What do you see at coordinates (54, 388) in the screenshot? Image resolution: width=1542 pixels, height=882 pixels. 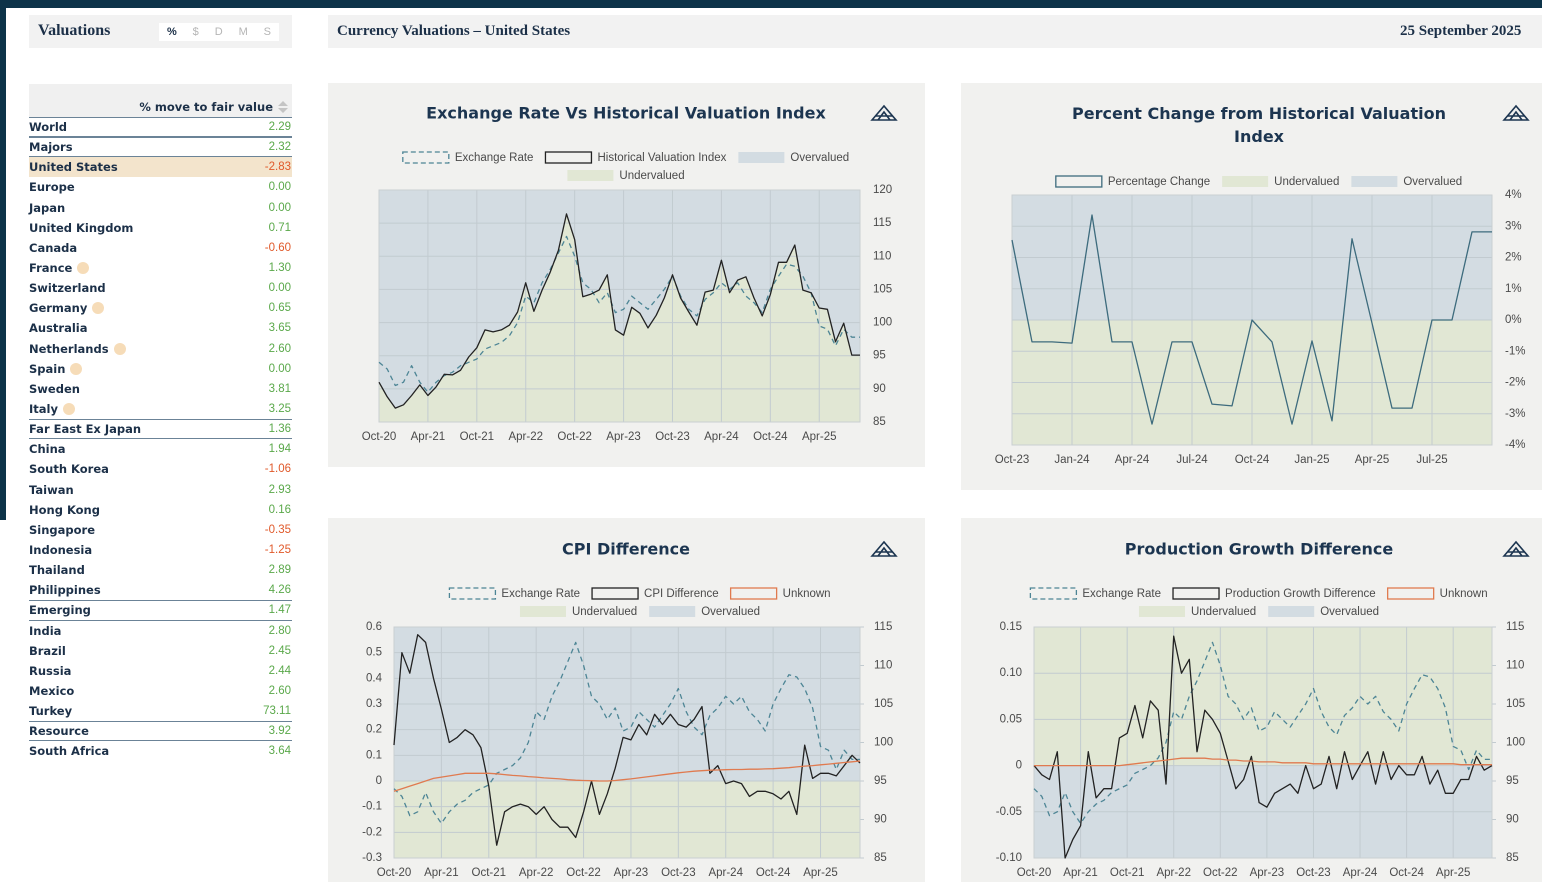 I see `row-name: Sweden` at bounding box center [54, 388].